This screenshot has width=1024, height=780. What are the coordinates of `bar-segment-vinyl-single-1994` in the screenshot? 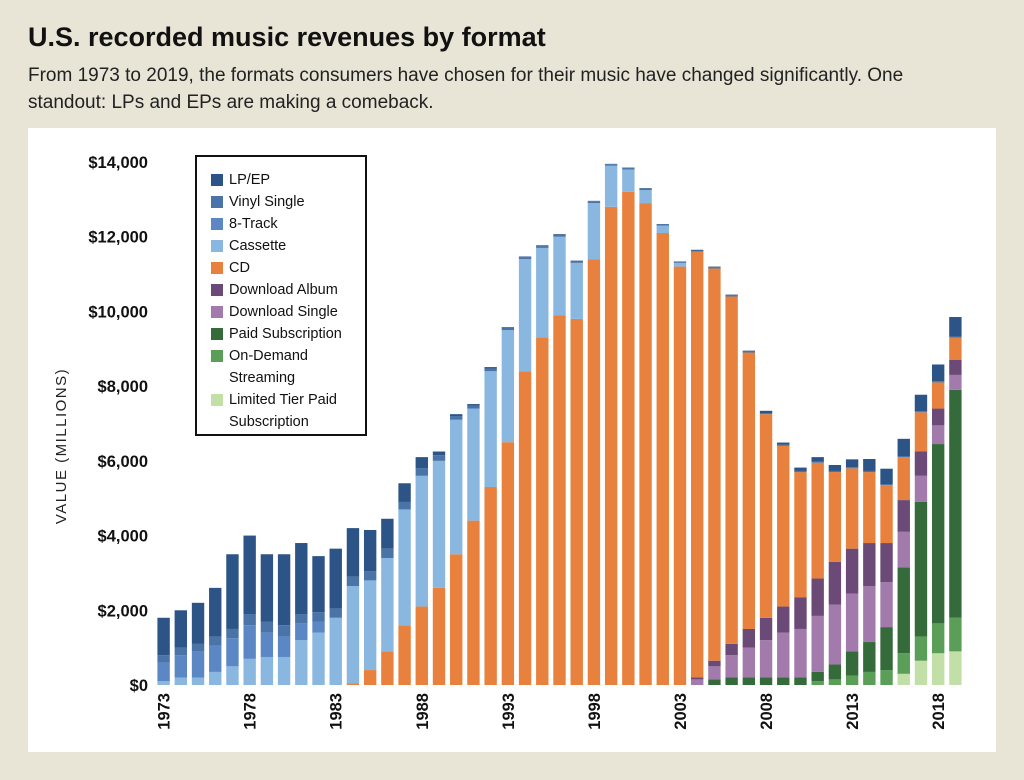 It's located at (525, 258).